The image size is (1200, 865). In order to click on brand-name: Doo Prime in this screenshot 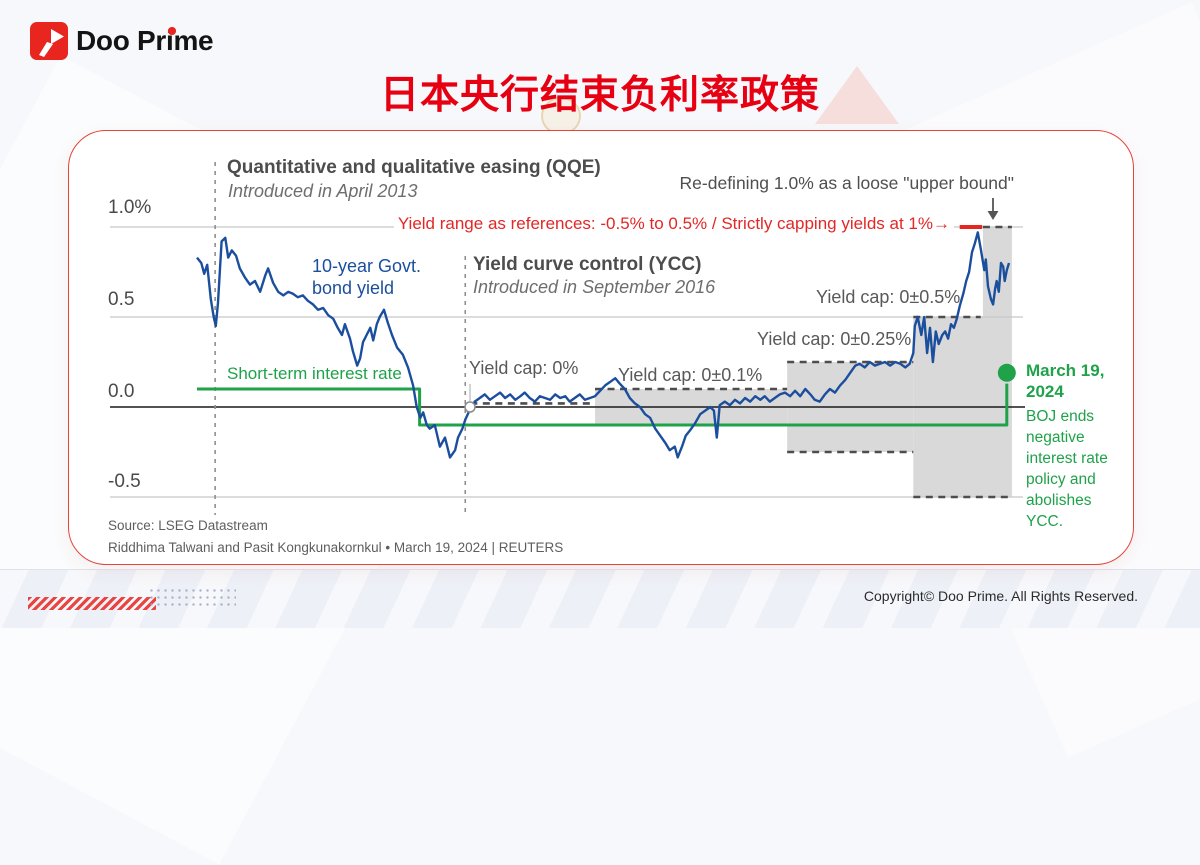, I will do `click(145, 40)`.